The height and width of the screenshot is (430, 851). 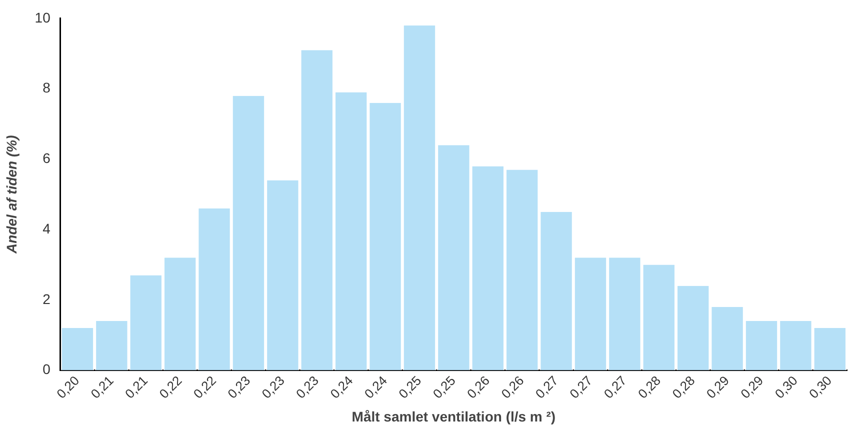 I want to click on y-tick-label: 10, so click(x=42, y=17).